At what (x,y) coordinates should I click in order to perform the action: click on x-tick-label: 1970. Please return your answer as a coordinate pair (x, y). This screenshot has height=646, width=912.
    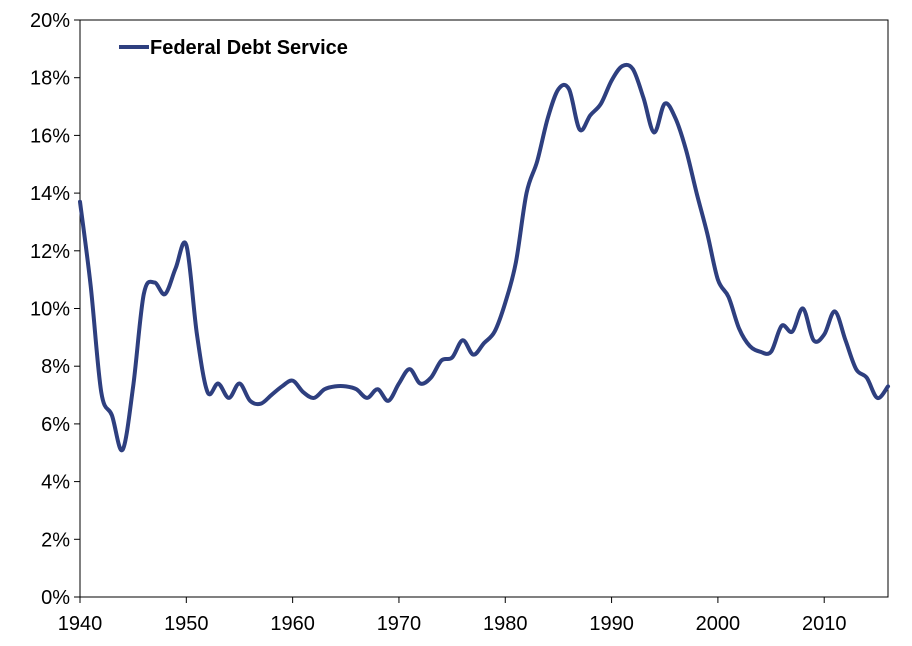
    Looking at the image, I should click on (399, 624).